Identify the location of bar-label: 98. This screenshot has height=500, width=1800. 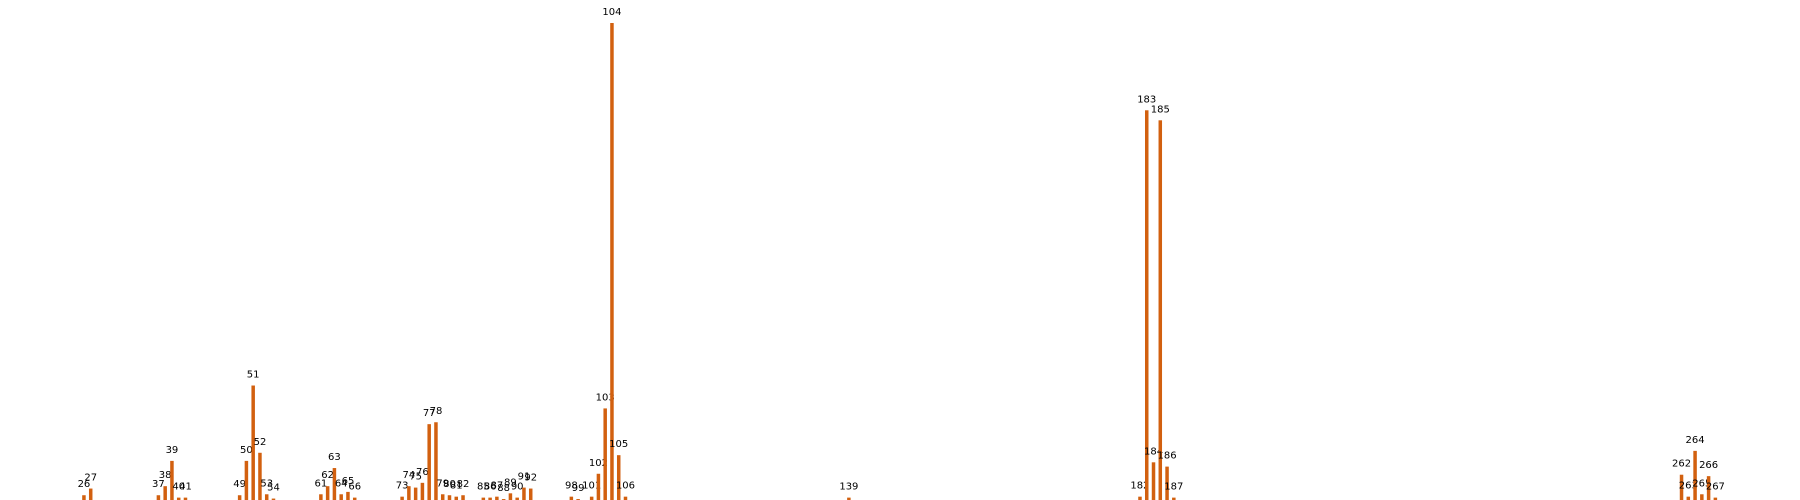
(571, 486).